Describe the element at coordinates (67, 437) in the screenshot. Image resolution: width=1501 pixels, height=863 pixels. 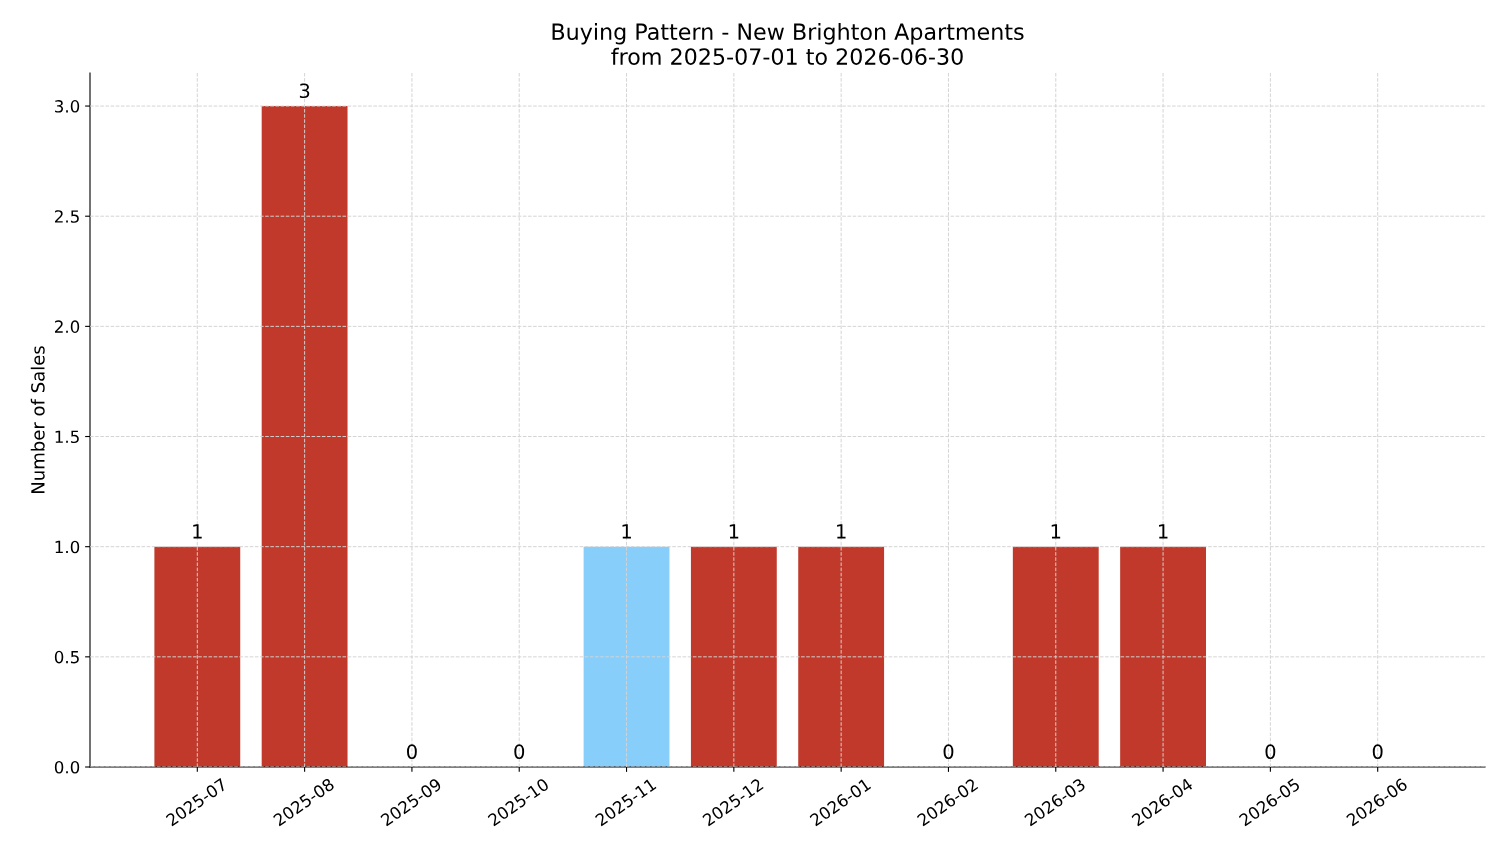
I see `y-tick-label: 1.5` at that location.